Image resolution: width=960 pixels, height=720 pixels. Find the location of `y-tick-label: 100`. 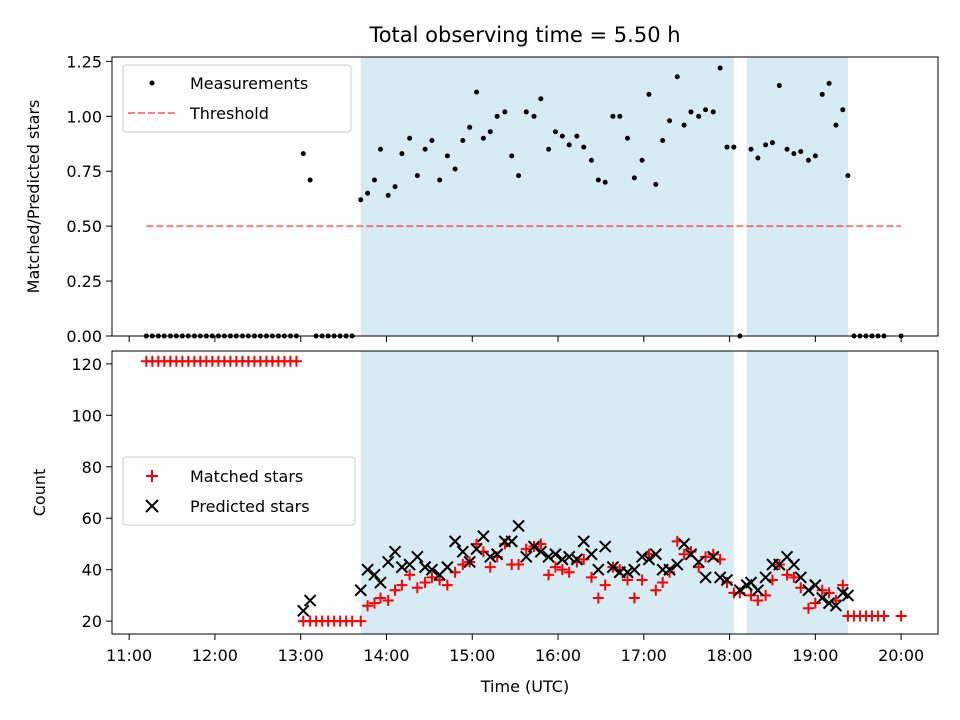

y-tick-label: 100 is located at coordinates (86, 415).